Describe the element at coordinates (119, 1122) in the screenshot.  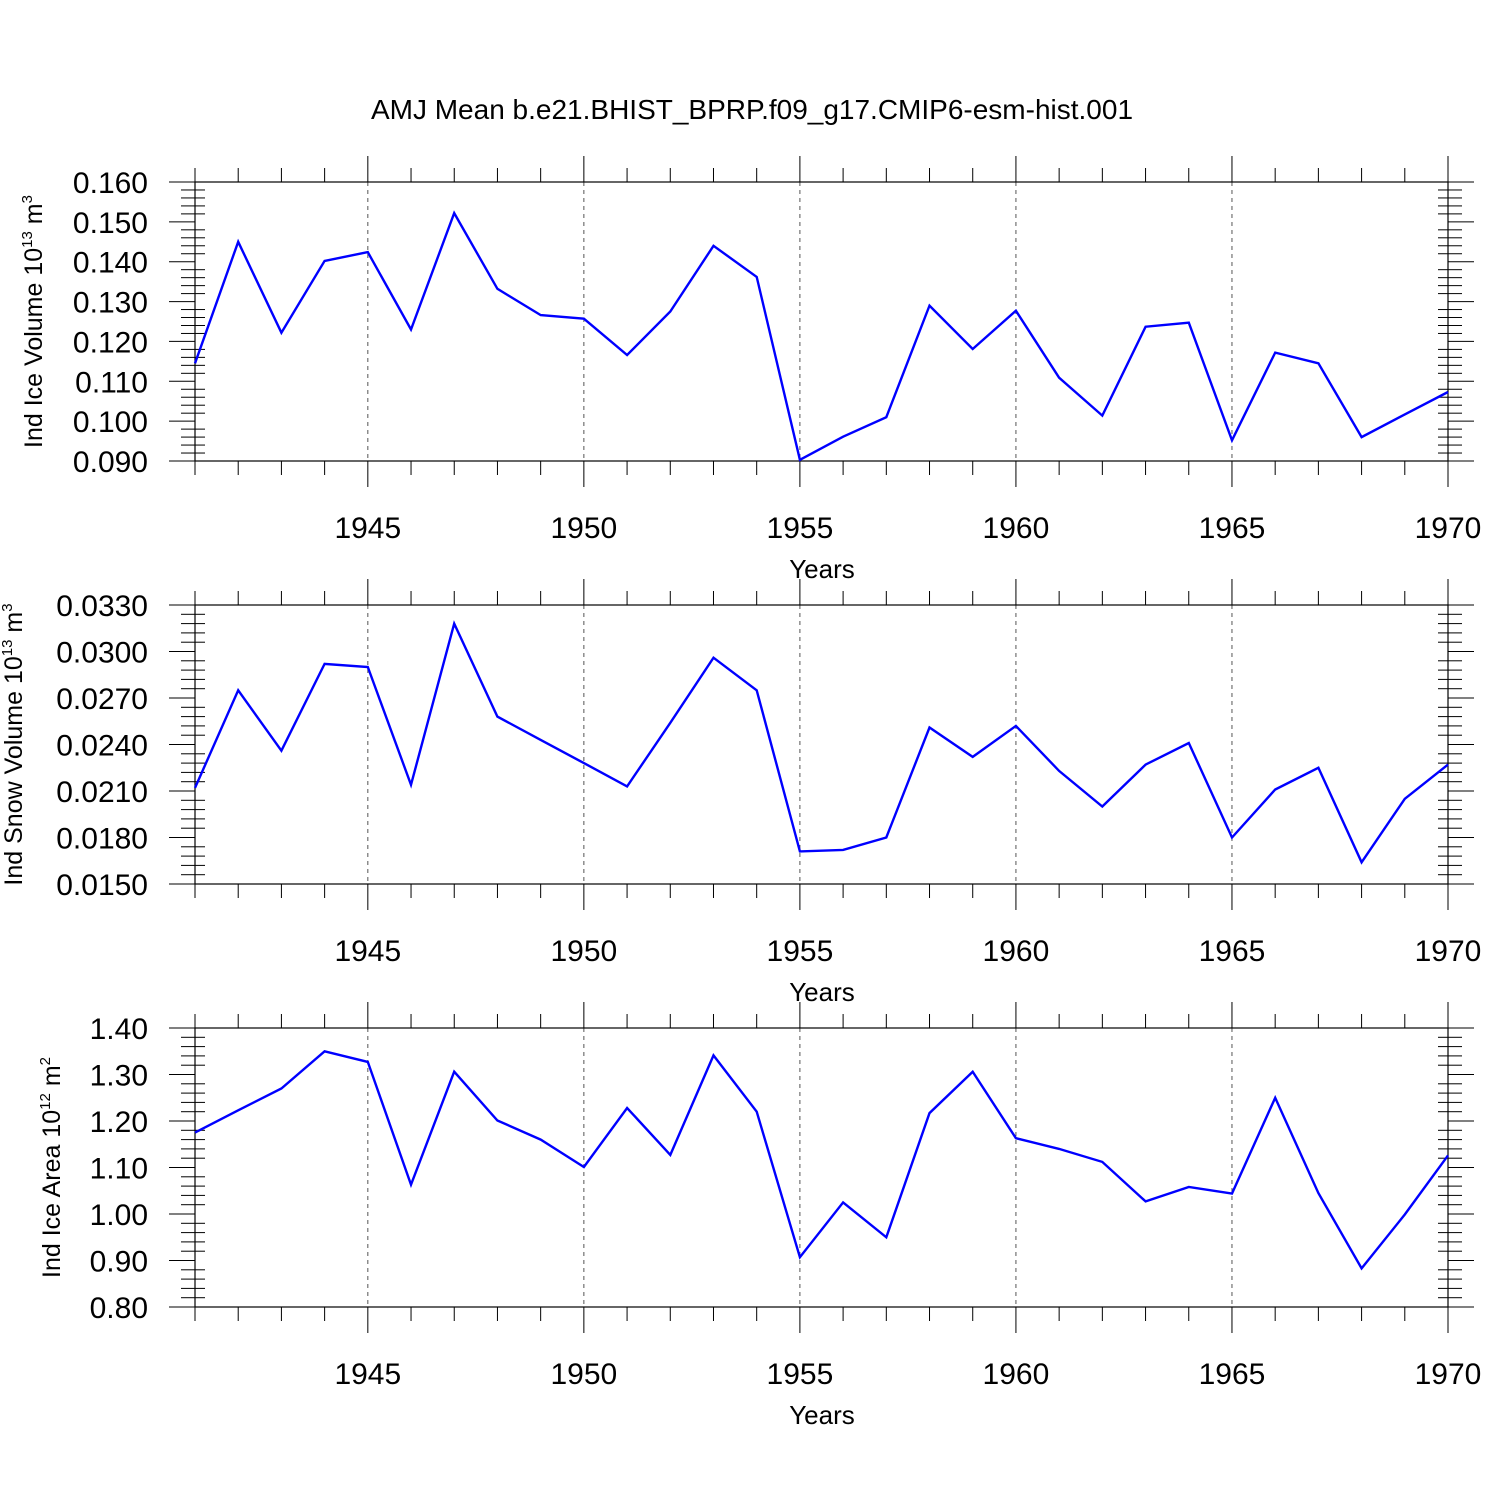
I see `ice-area-ytick-label: 1.20` at that location.